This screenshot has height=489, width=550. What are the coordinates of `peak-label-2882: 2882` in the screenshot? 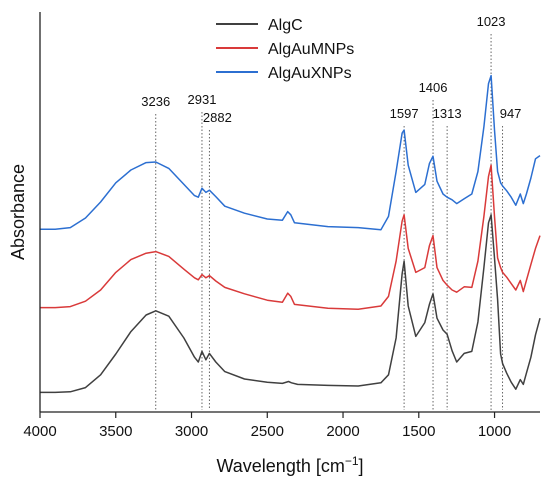 It's located at (217, 117).